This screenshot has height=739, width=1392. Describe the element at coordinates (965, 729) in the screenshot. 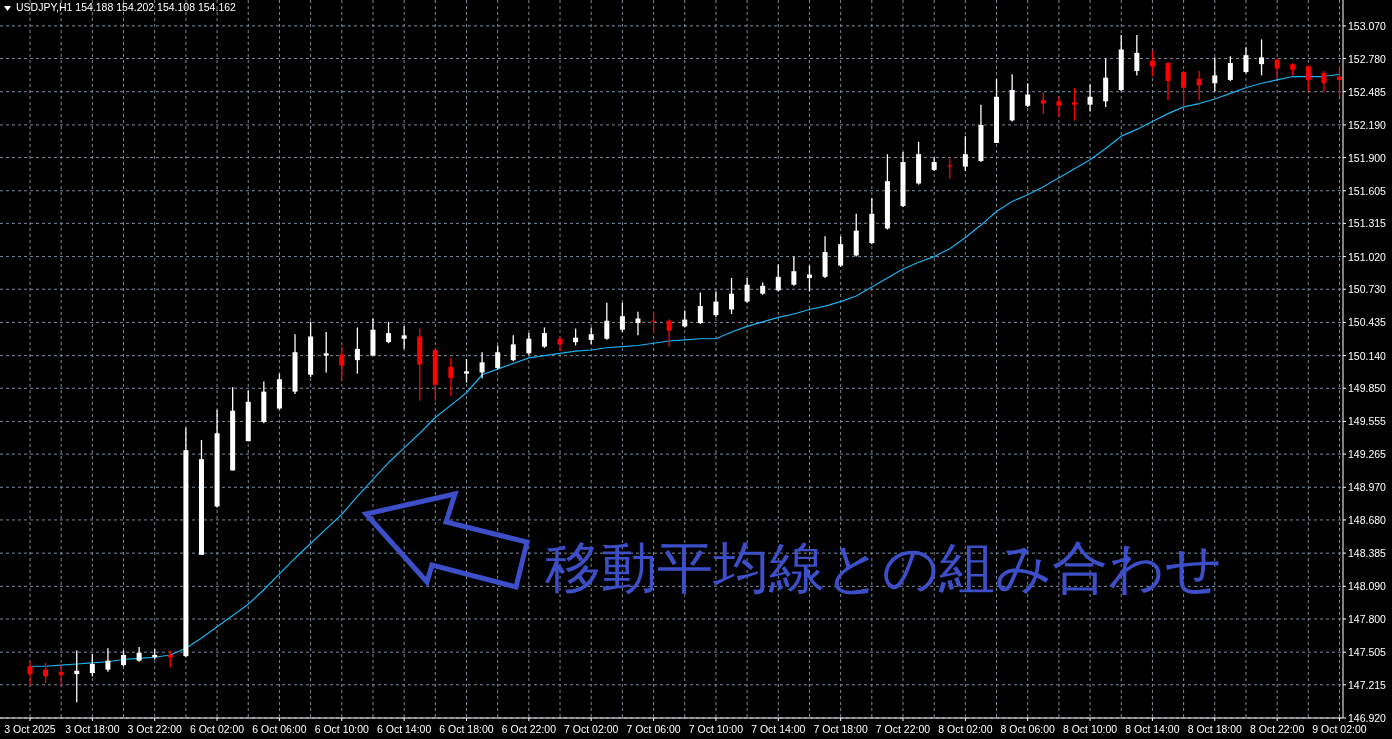

I see `x-tick-label: 8 Oct 02:00` at that location.